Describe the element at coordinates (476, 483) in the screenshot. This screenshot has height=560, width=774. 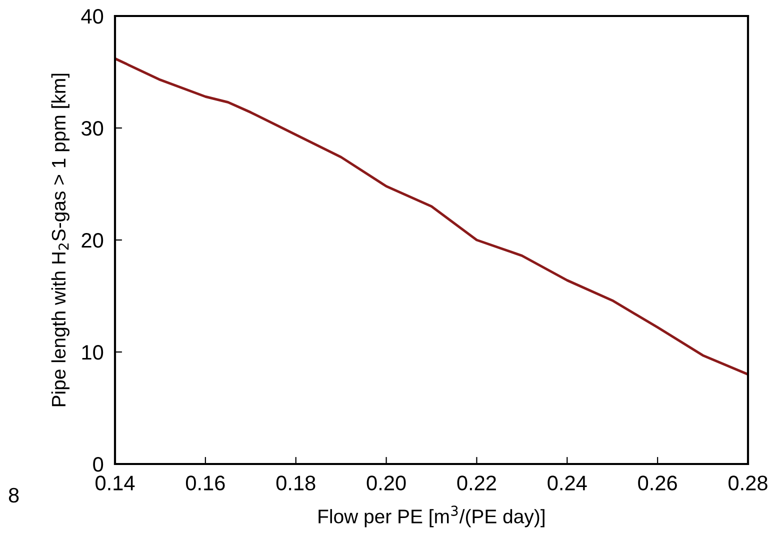
I see `x-tick-label: 0.22` at that location.